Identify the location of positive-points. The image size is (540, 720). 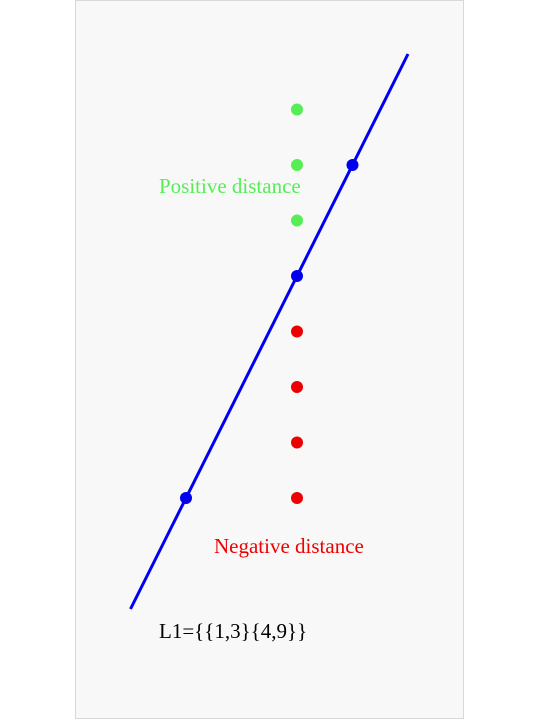
(297, 165).